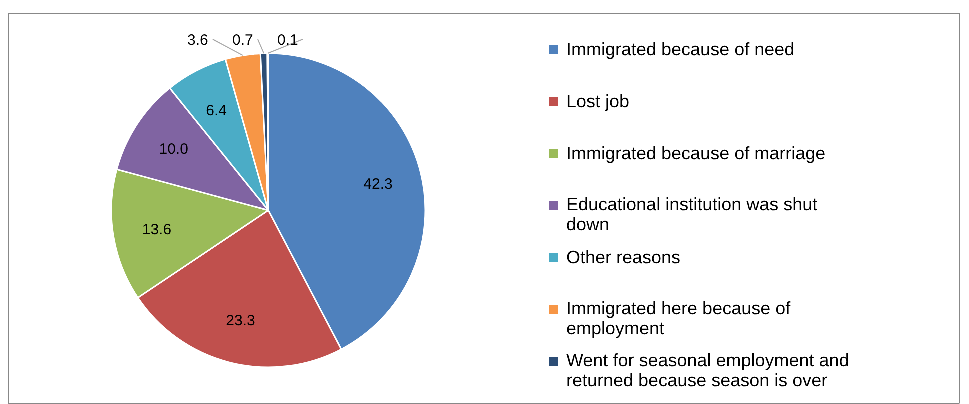  What do you see at coordinates (679, 318) in the screenshot?
I see `legend-label: Immigrated here because of employment` at bounding box center [679, 318].